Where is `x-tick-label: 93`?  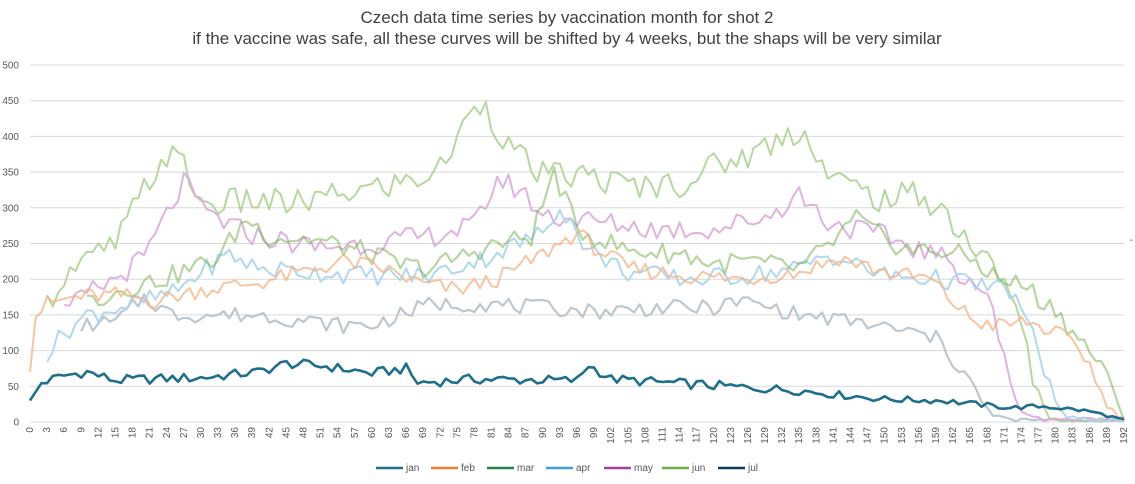
x-tick-label: 93 is located at coordinates (560, 433).